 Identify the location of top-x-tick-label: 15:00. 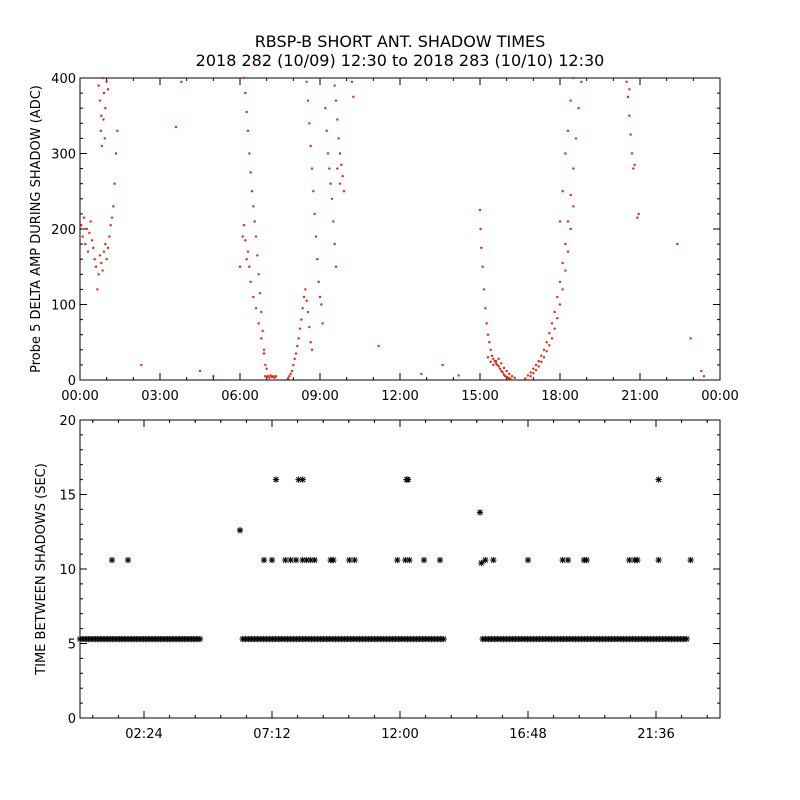
(479, 396).